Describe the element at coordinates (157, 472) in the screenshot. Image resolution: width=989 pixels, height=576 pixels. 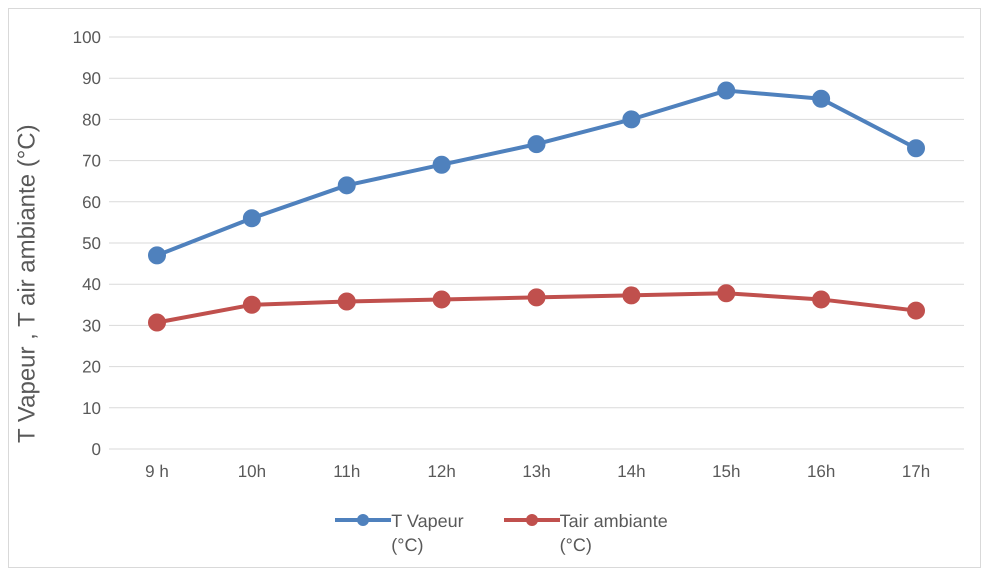
I see `x-tick-label: 9 h` at that location.